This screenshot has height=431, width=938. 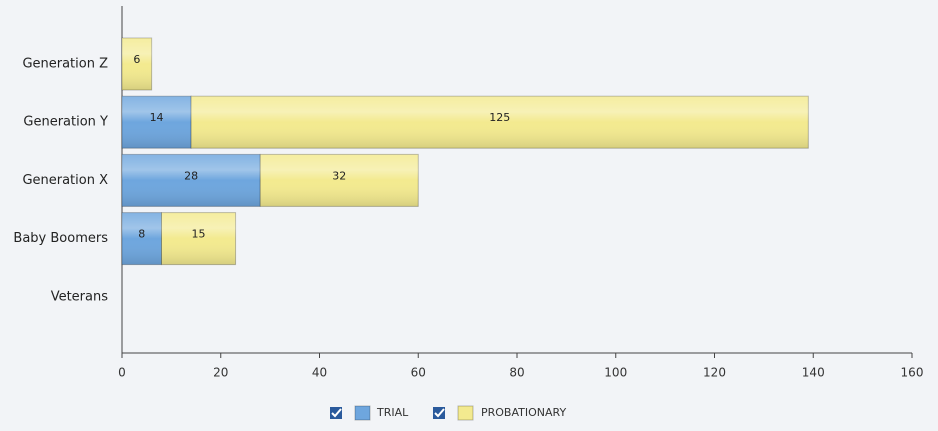 I want to click on y-tick-label: Generation Z, so click(x=65, y=64).